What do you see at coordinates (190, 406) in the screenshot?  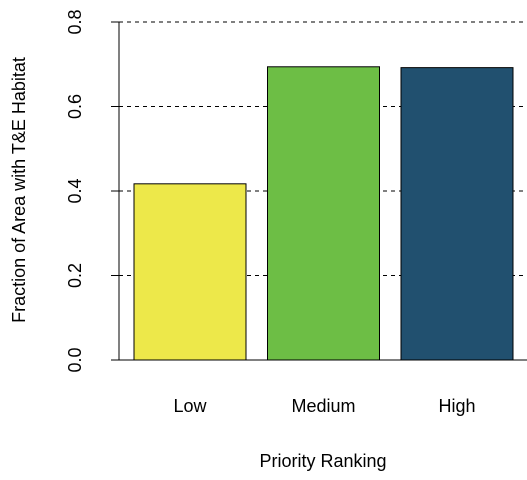 I see `x-tick-label: Low` at bounding box center [190, 406].